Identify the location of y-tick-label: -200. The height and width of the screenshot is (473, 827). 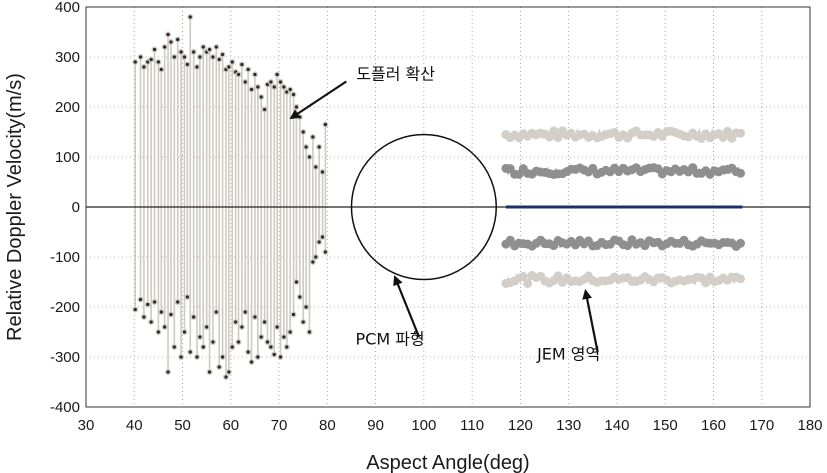
(65, 307).